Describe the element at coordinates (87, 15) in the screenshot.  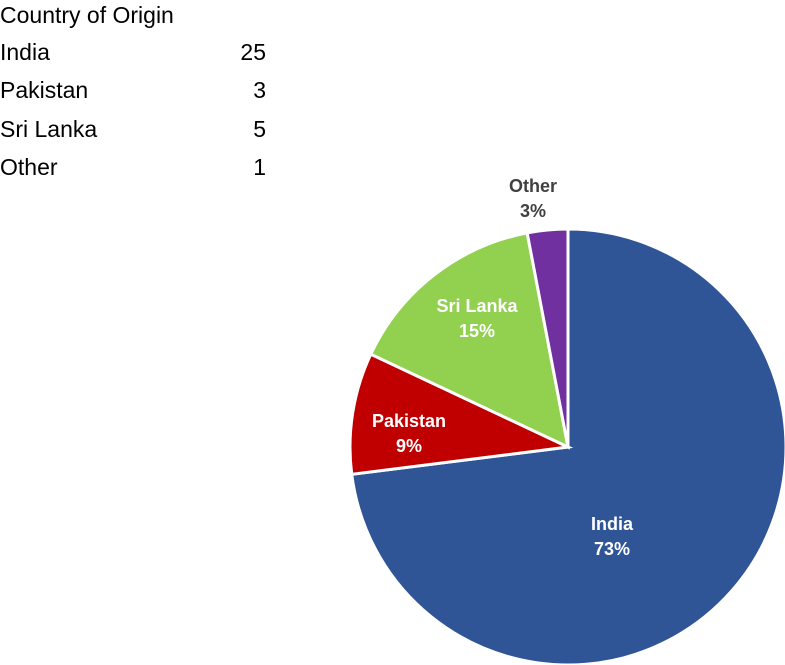
I see `header-text: Country of Origin` at that location.